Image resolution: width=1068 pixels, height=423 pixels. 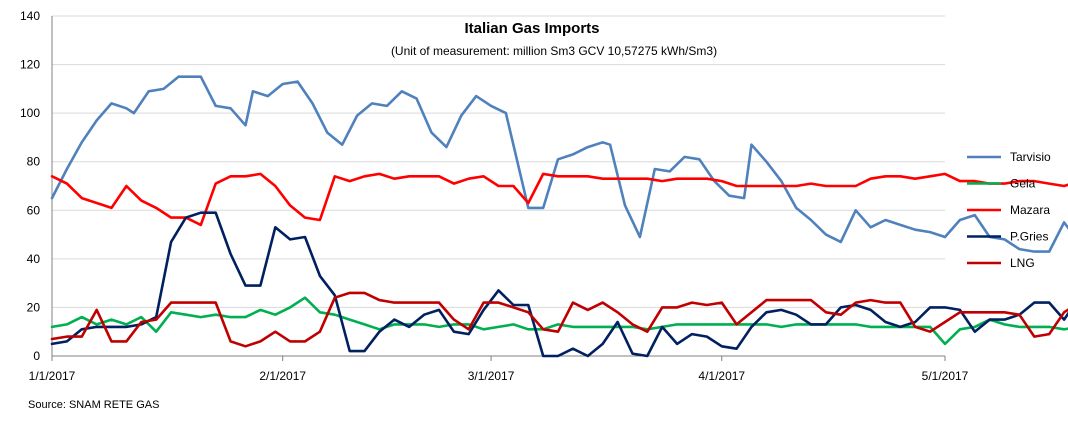 I want to click on x-tick-label-1: 2/1/2017, so click(x=282, y=376).